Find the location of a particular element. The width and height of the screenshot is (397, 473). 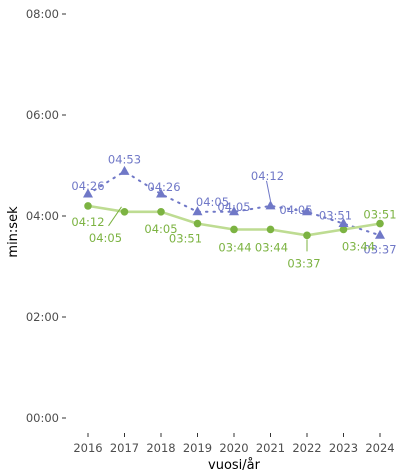

x-tick-label: 2020 is located at coordinates (233, 448).